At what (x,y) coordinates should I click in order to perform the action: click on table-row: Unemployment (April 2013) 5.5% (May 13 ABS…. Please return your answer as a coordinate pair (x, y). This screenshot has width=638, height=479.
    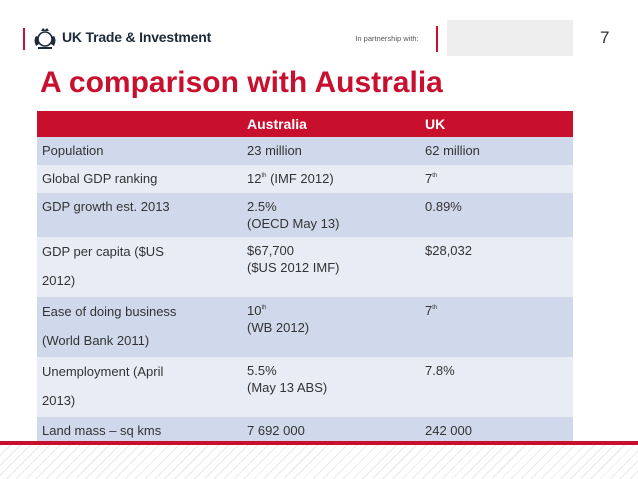
    Looking at the image, I should click on (305, 387).